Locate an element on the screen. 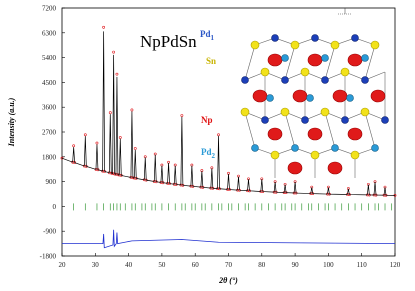 This screenshot has width=415, height=291. atom-name: Np is located at coordinates (207, 120).